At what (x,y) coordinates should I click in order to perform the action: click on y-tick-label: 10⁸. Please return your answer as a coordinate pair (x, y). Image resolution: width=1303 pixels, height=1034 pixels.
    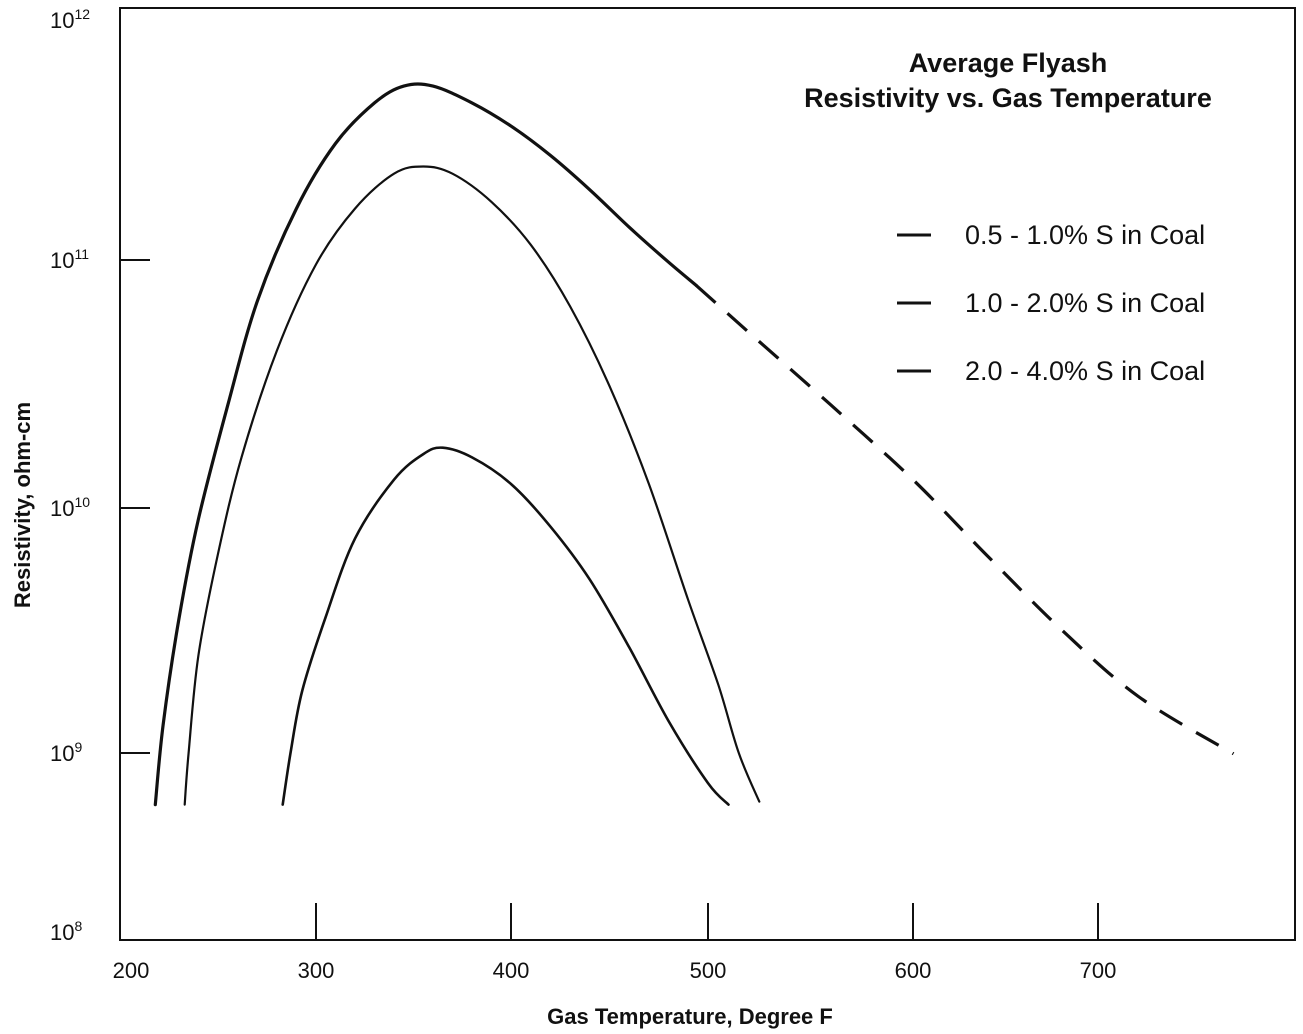
    Looking at the image, I should click on (66, 931).